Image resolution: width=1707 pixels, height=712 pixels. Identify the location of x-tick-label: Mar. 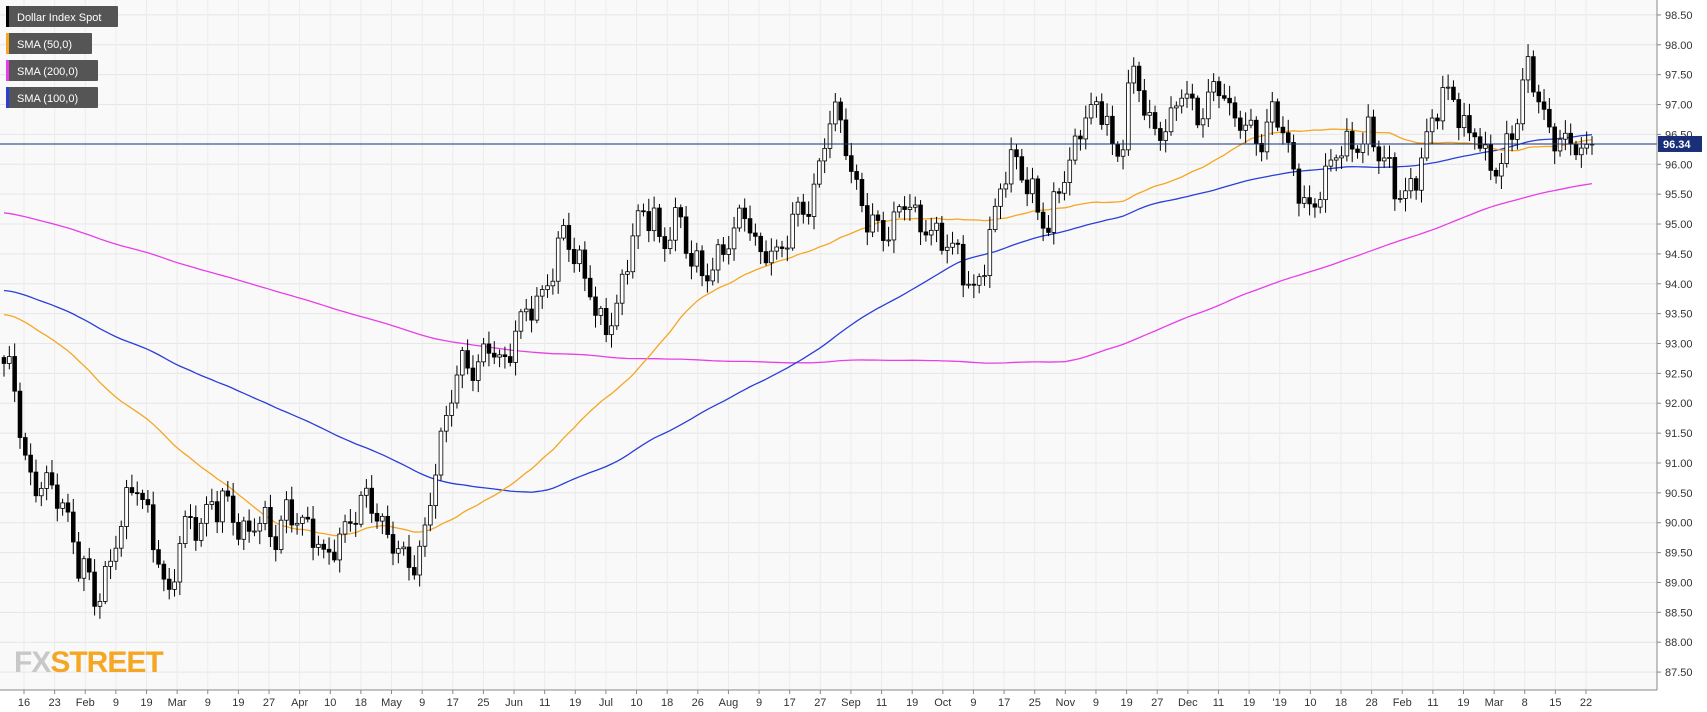
(177, 703).